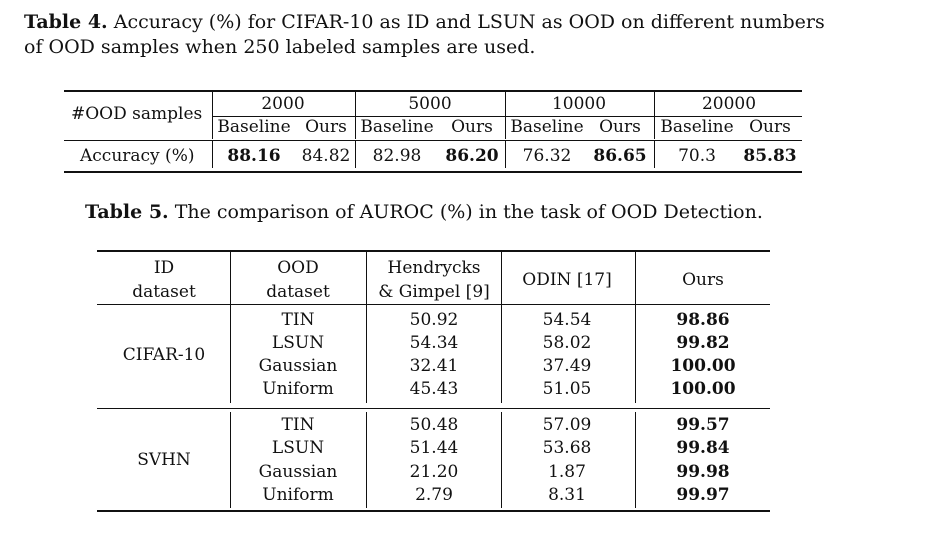 Image resolution: width=937 pixels, height=549 pixels. What do you see at coordinates (434, 495) in the screenshot?
I see `table5-b2-r4-hg: 2.79` at bounding box center [434, 495].